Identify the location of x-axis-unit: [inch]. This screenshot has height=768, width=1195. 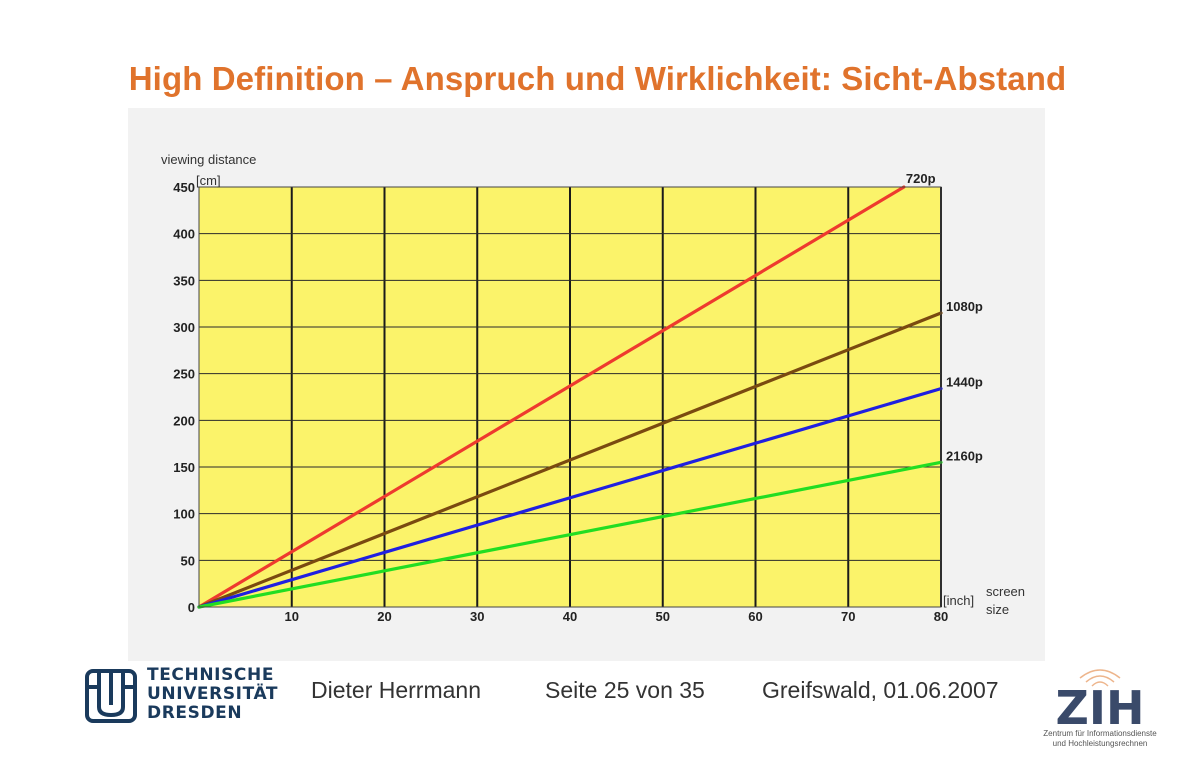
(958, 600).